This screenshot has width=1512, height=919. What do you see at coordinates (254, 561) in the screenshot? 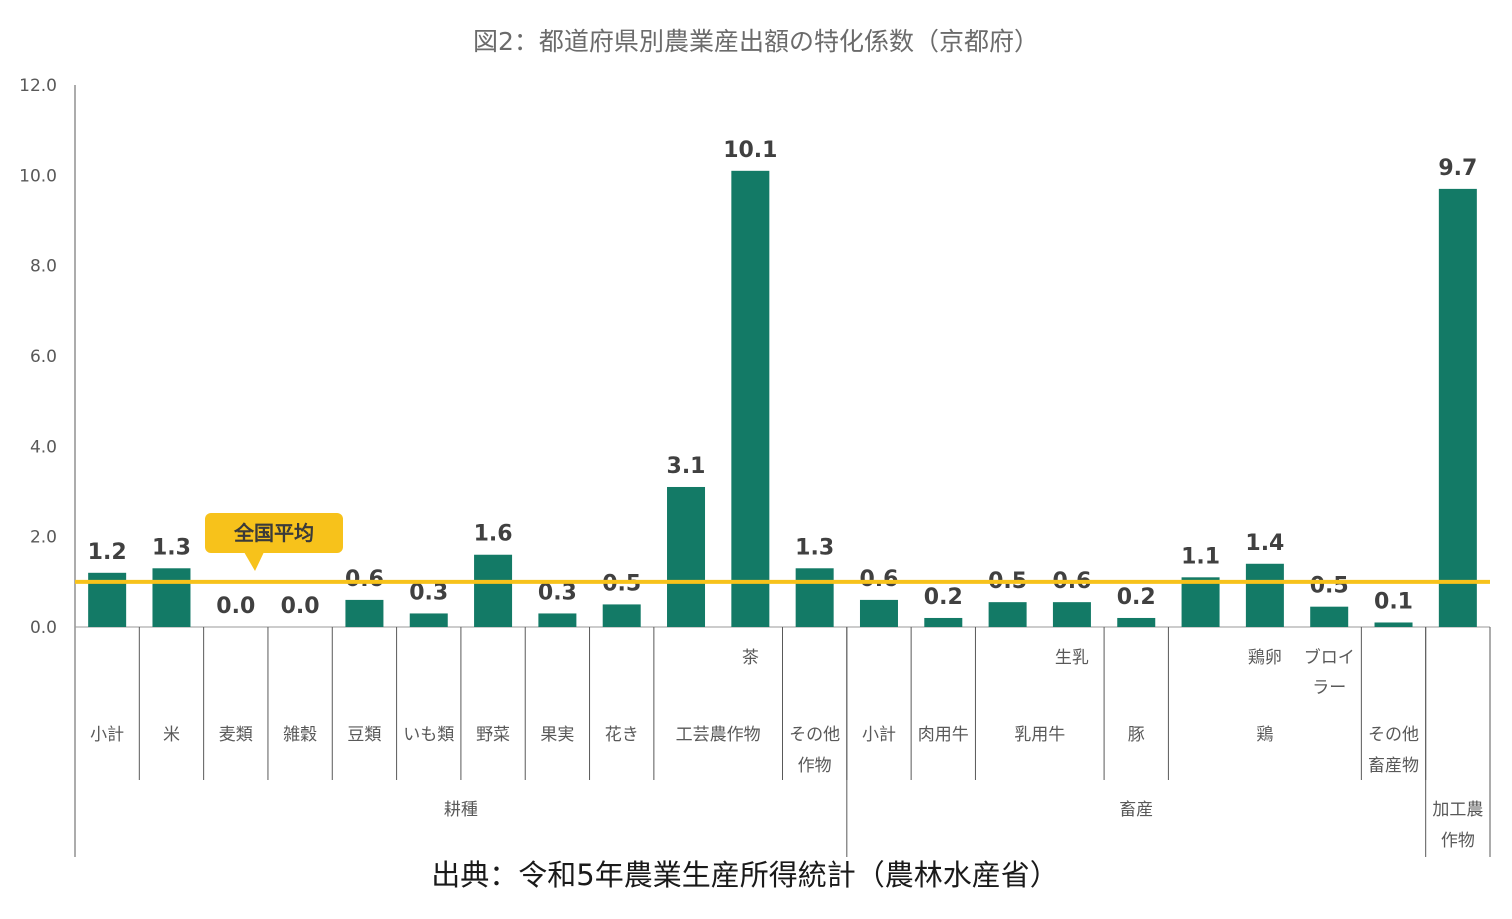
I see `average-callout-pointer` at bounding box center [254, 561].